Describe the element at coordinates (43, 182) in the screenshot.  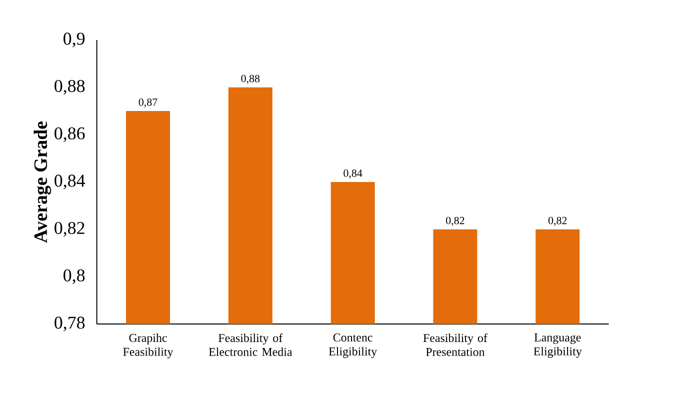
I see `y-axis-title: Average Grade` at that location.